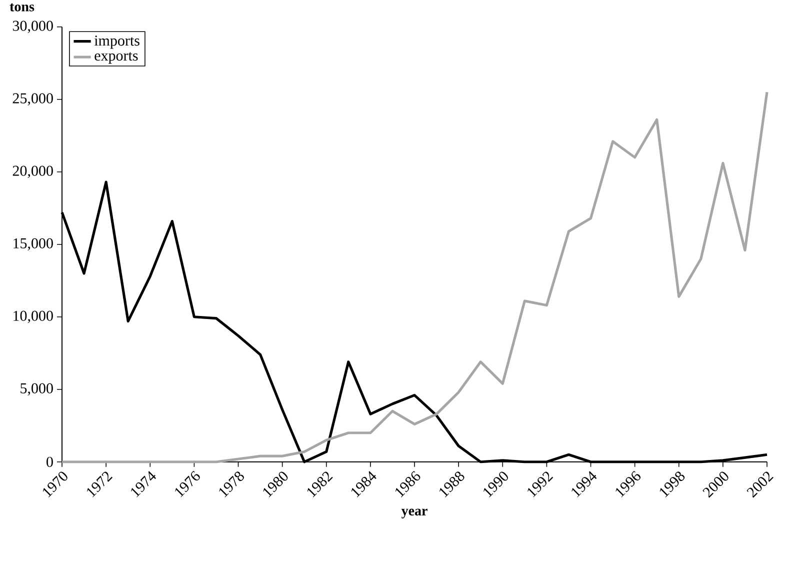  I want to click on y-tick-label: 5,000, so click(36, 389).